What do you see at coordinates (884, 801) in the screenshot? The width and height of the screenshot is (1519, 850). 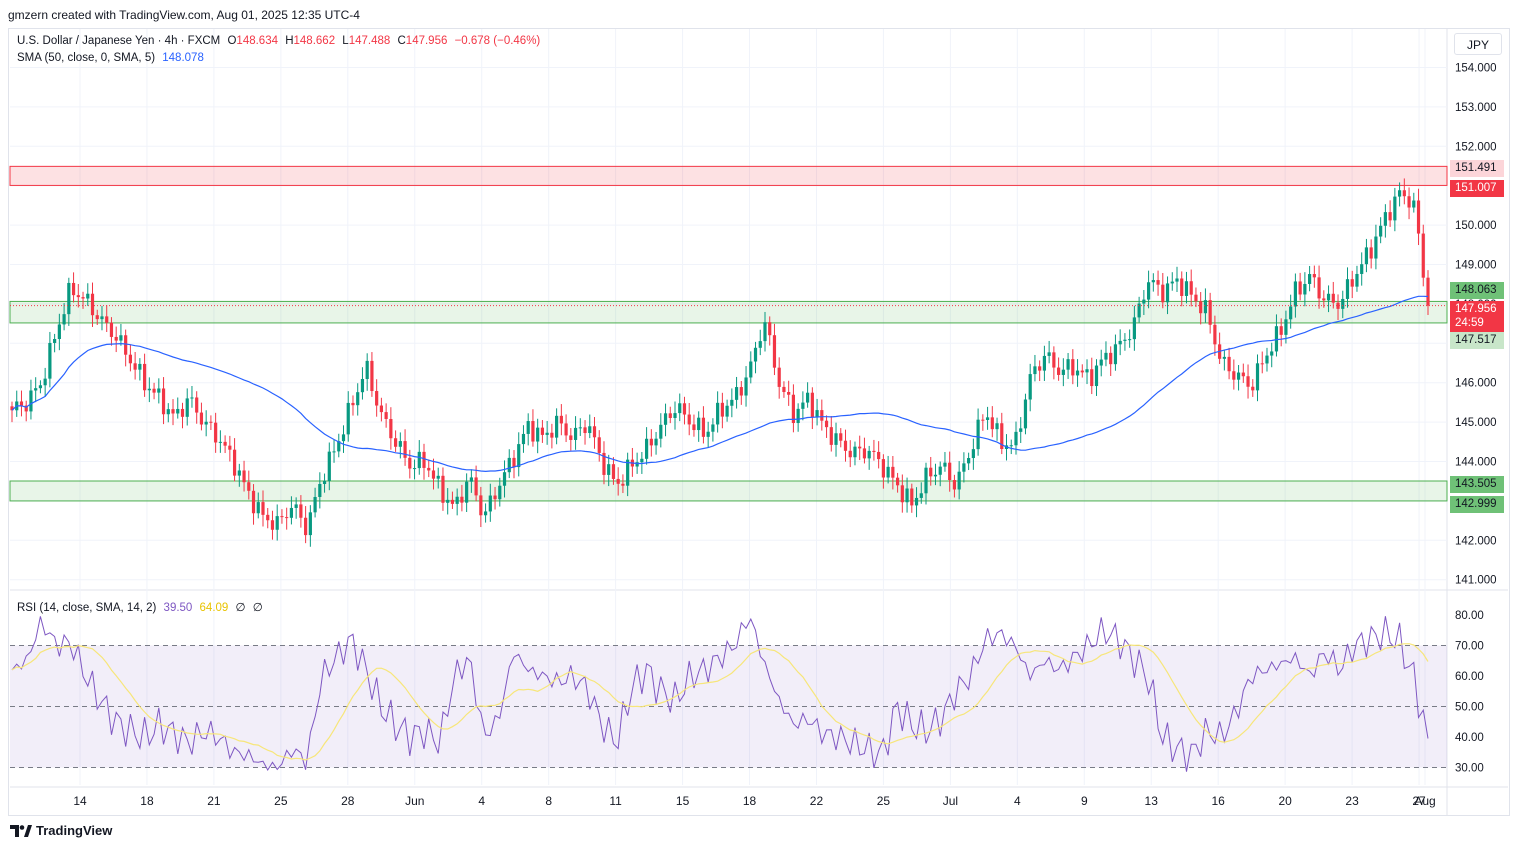 I see `time-tick-label: 25` at bounding box center [884, 801].